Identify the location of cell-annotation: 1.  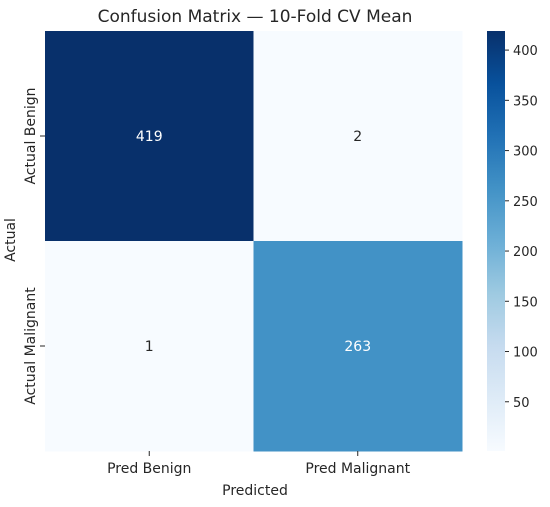
(149, 347).